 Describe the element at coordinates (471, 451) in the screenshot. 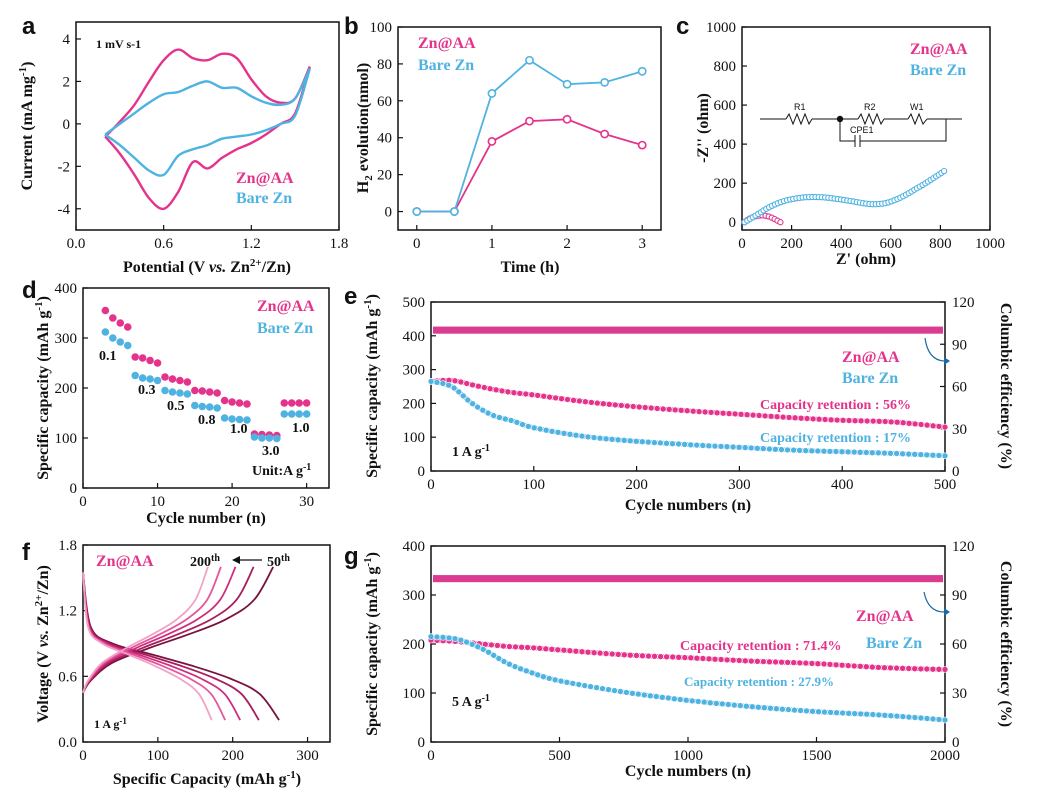

I see `chart-e-rate: 1 A g-1` at that location.